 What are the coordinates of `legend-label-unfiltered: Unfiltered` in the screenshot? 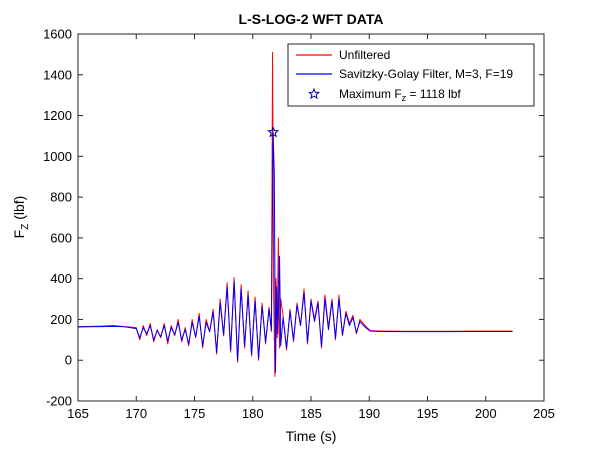 It's located at (364, 55).